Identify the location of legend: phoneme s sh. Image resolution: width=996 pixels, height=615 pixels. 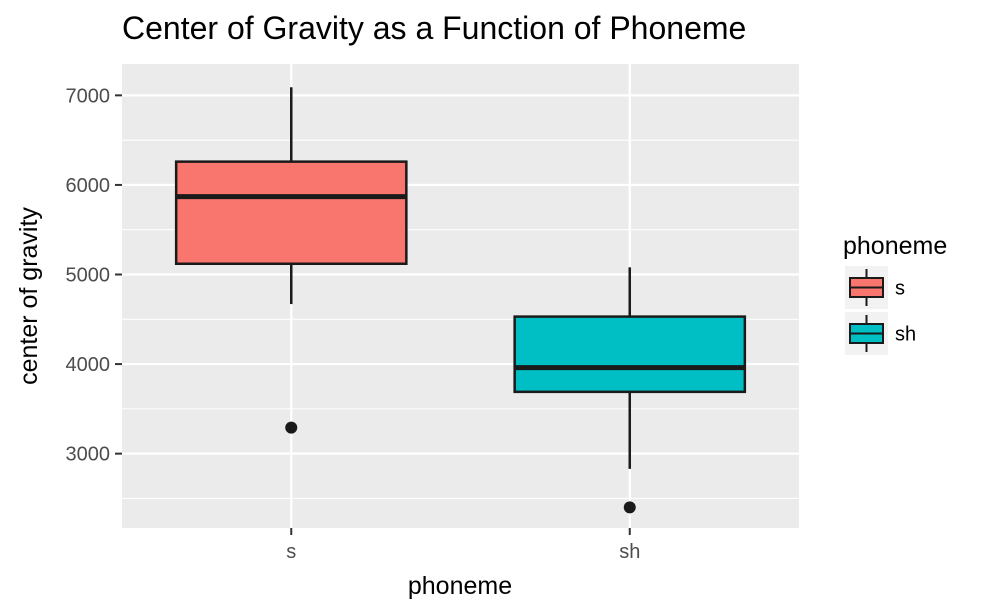
(895, 293).